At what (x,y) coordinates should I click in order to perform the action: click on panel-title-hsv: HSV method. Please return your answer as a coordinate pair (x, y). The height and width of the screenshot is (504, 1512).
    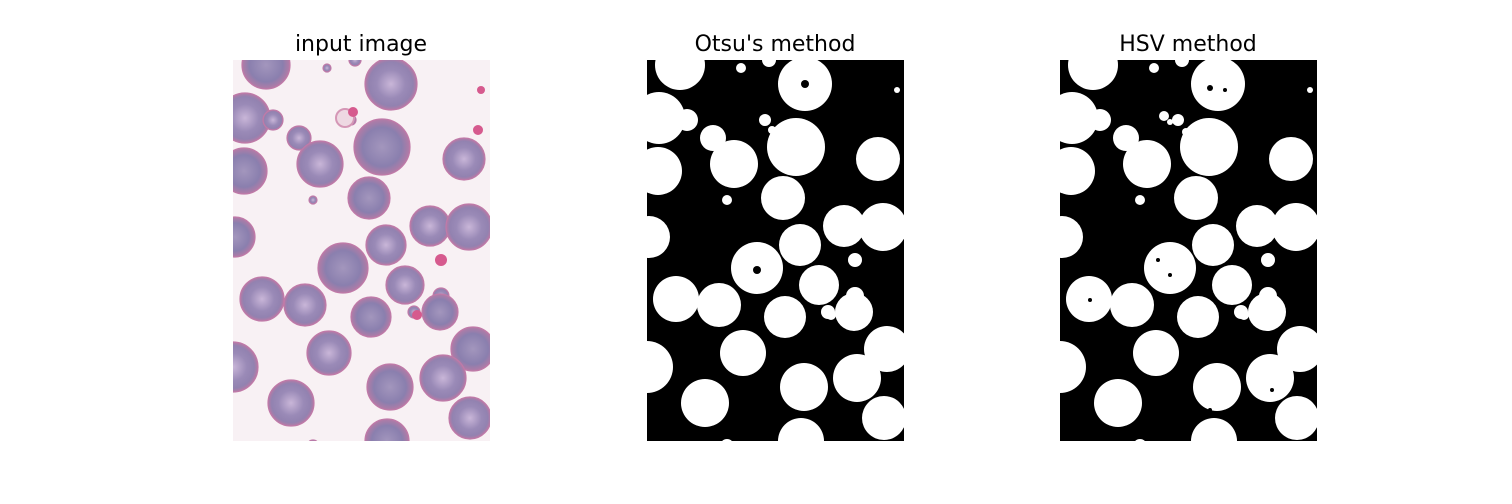
    Looking at the image, I should click on (1188, 44).